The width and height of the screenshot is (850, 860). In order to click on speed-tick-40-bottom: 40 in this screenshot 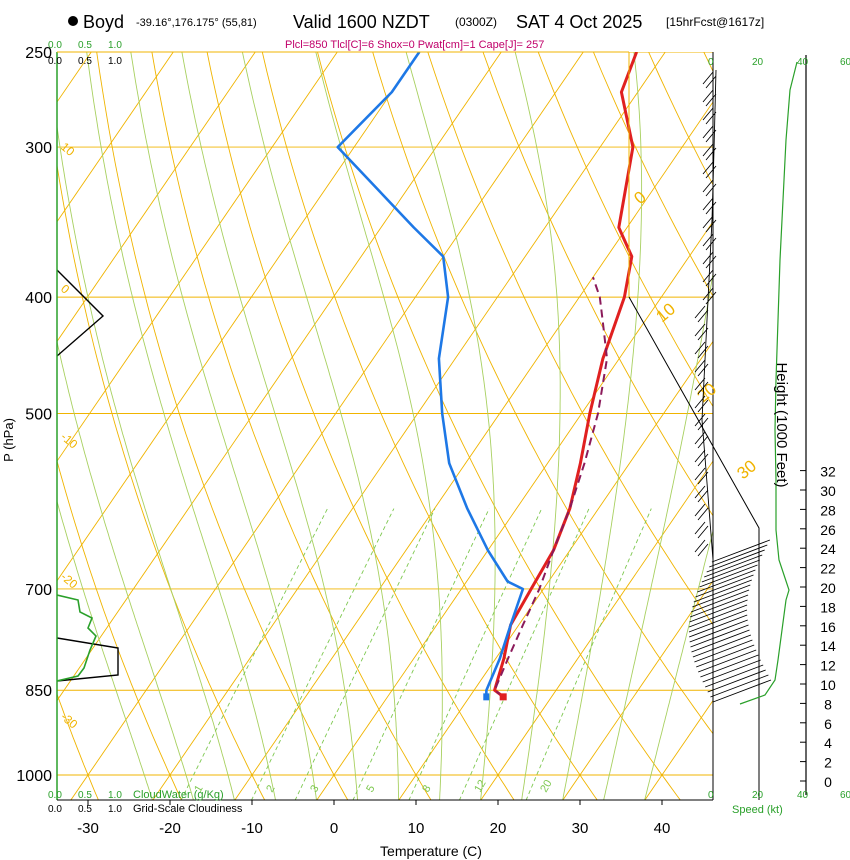, I will do `click(803, 795)`.